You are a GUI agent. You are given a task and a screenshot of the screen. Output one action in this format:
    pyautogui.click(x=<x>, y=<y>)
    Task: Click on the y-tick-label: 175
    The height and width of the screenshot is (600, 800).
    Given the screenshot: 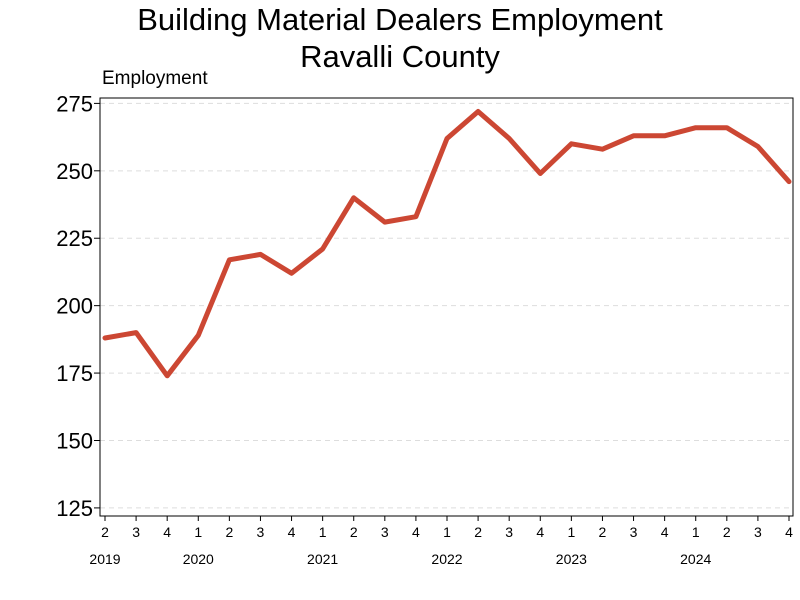 What is the action you would take?
    pyautogui.click(x=74, y=373)
    